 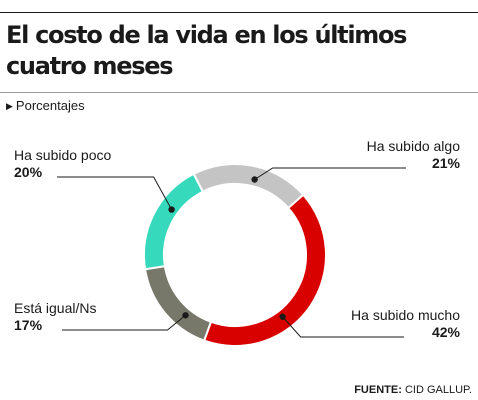 I want to click on slice-está-igual-ns, so click(x=178, y=303).